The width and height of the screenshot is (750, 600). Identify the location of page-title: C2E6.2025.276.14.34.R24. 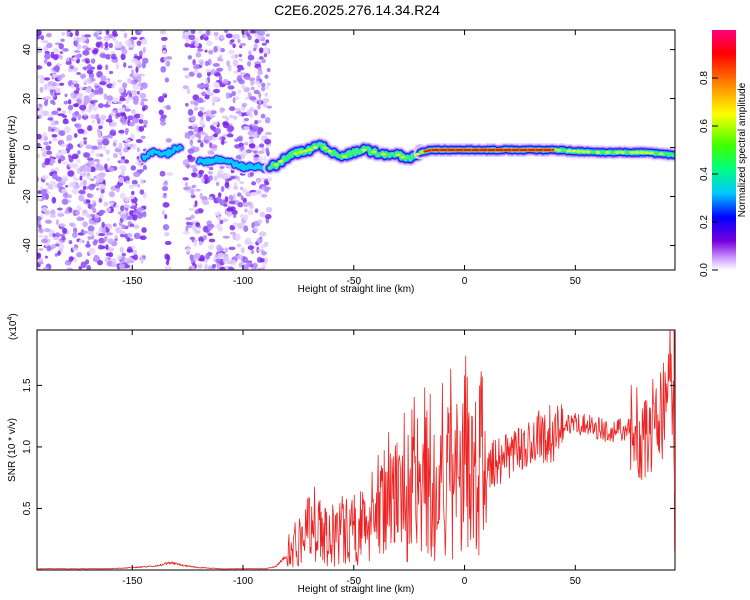
(357, 10).